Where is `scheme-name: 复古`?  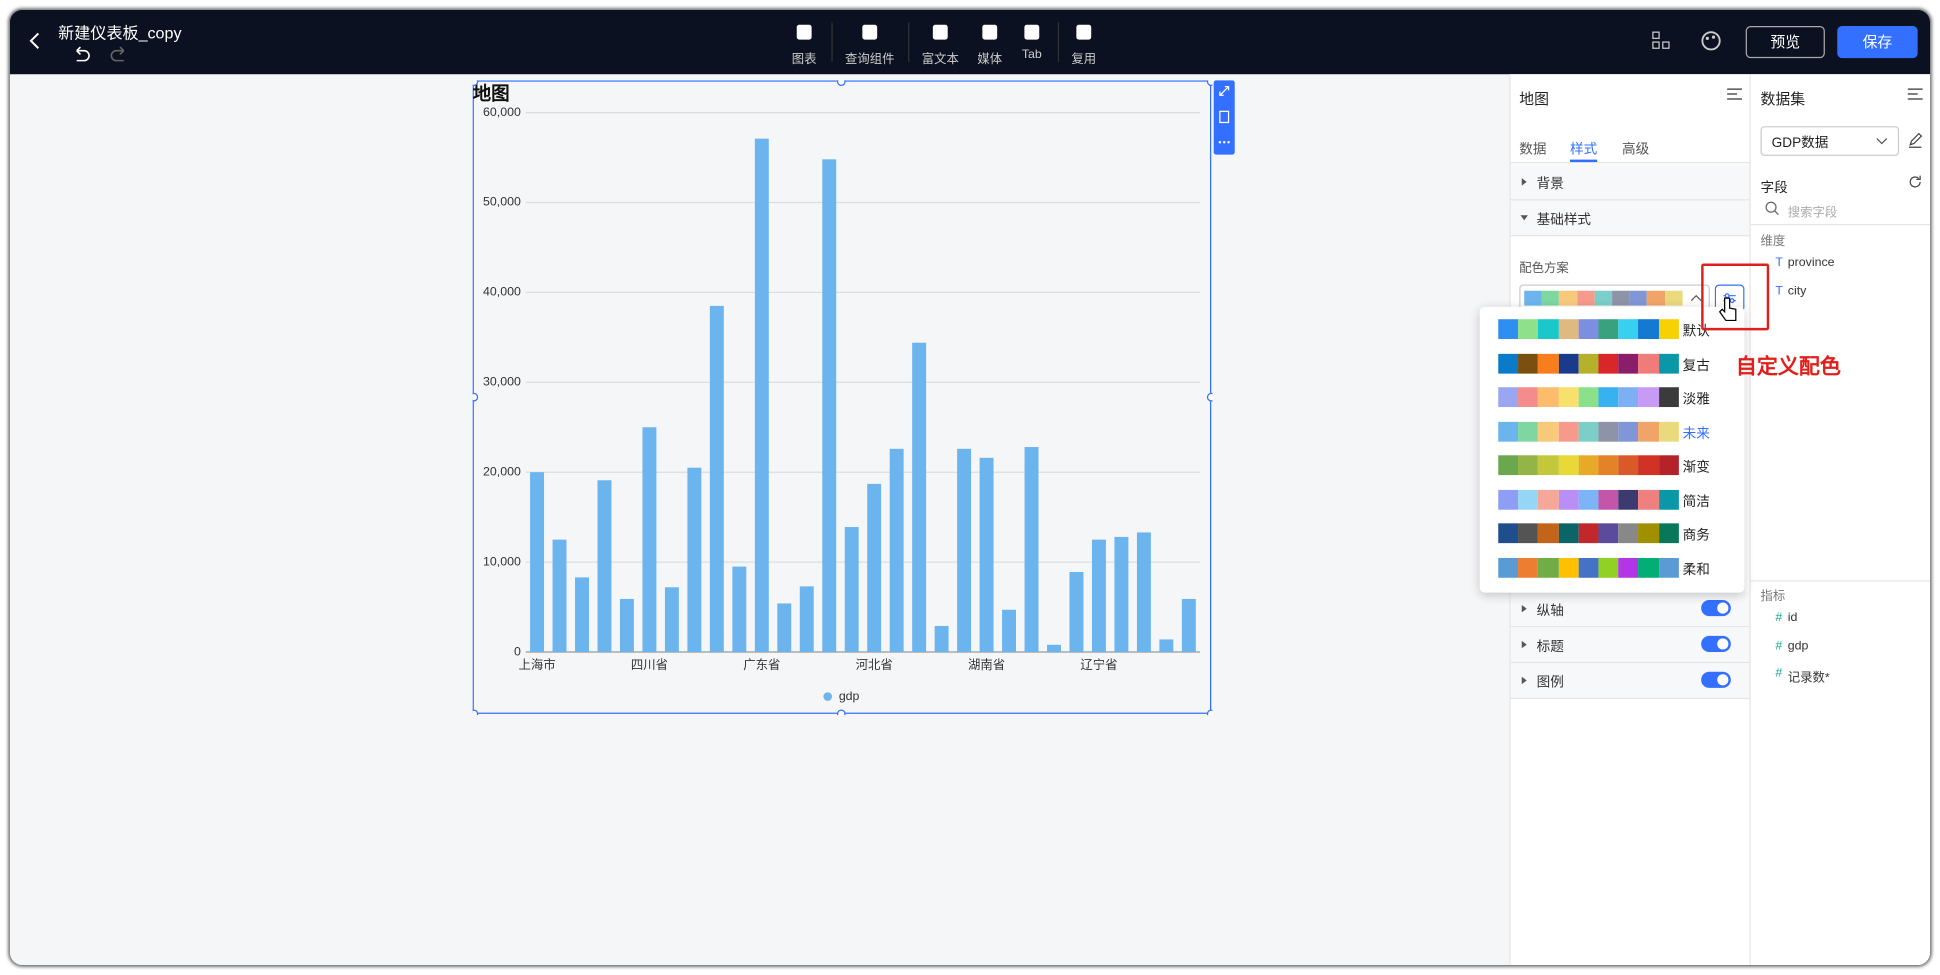 scheme-name: 复古 is located at coordinates (1696, 366).